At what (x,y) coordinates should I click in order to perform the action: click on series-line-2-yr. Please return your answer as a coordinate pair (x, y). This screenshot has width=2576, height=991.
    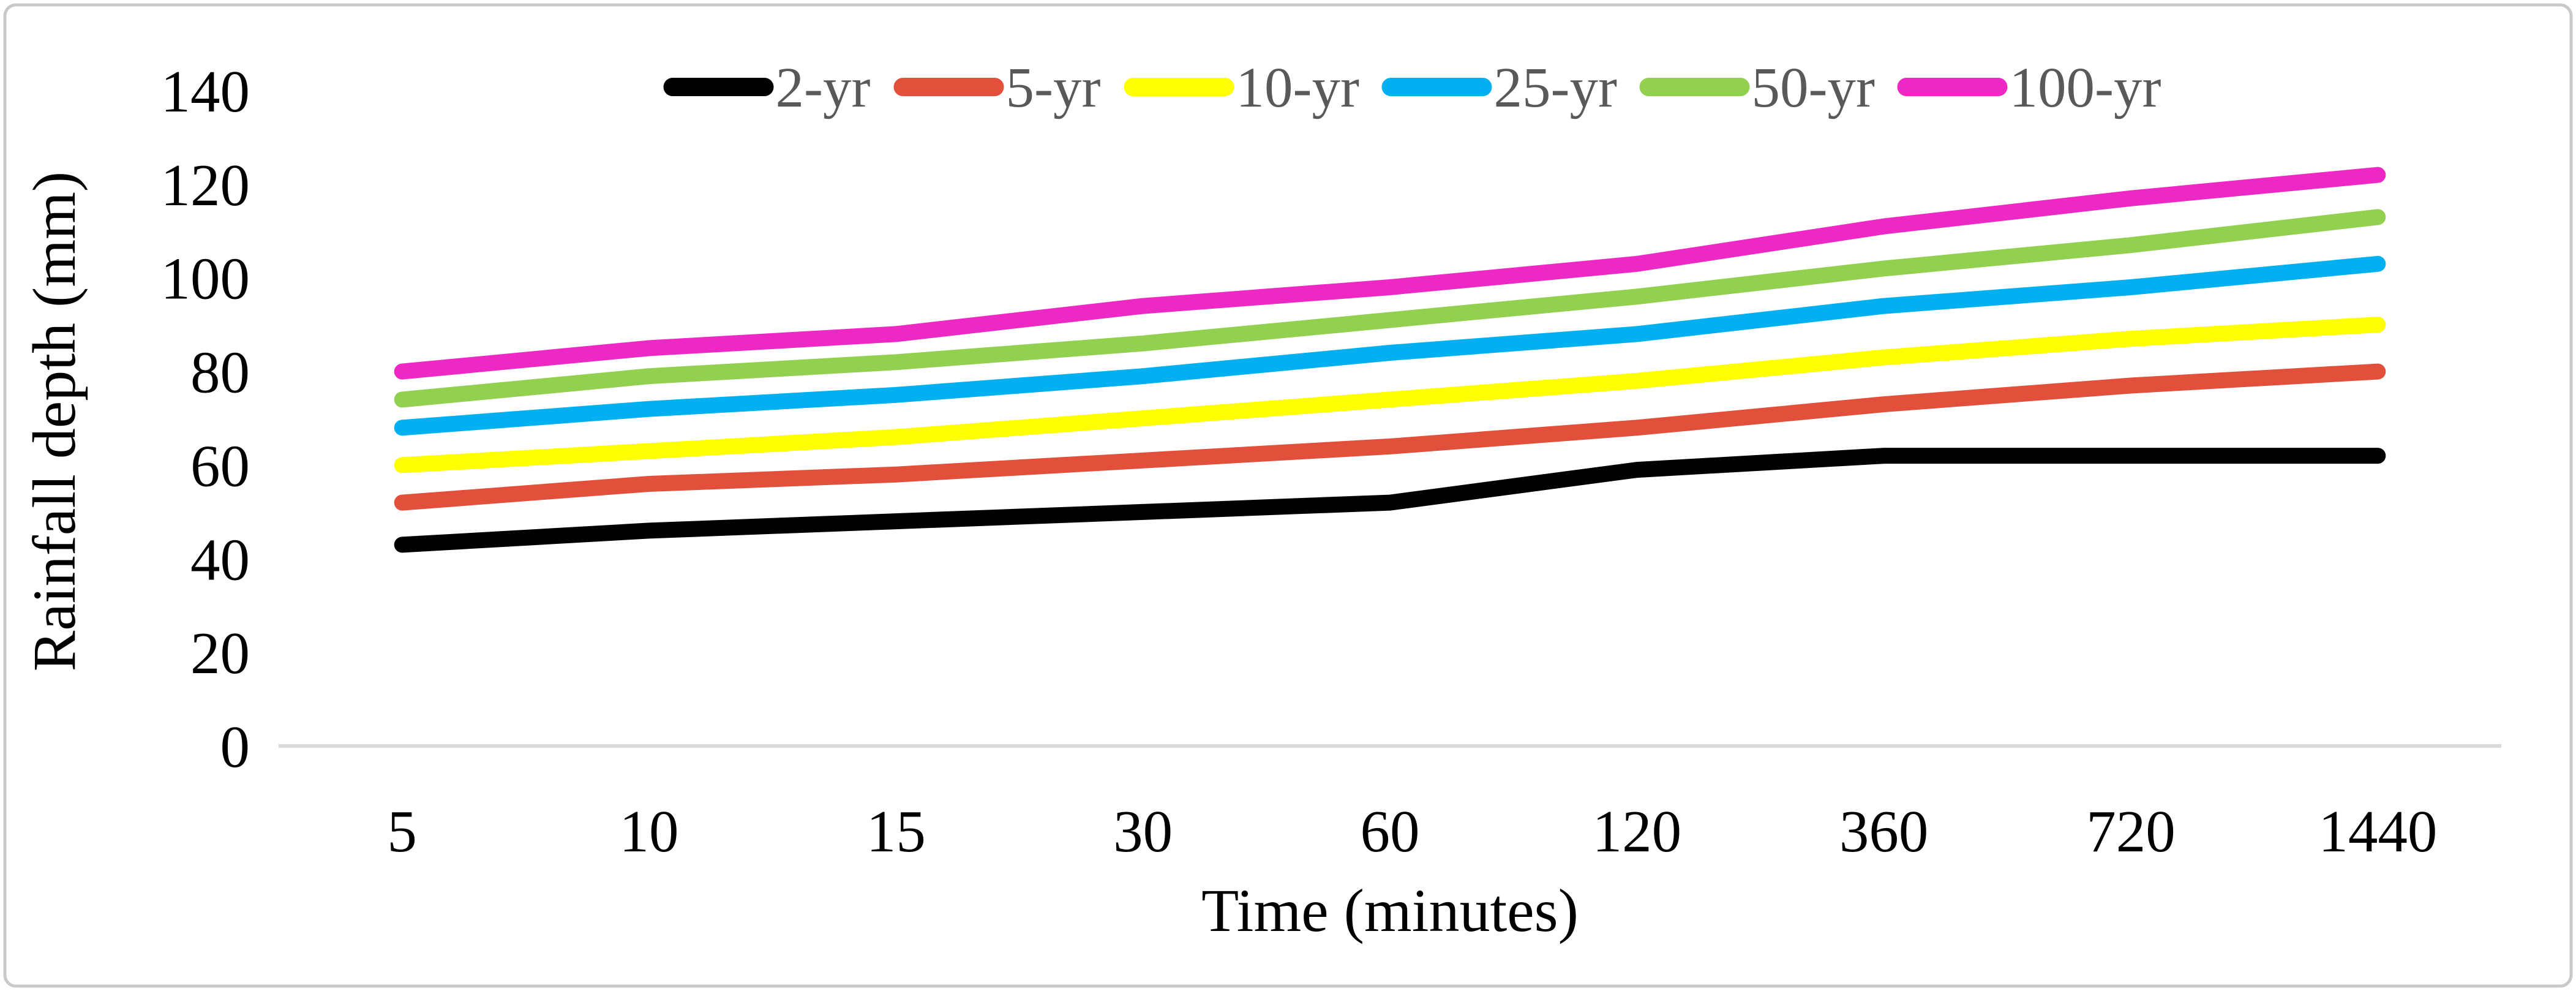
    Looking at the image, I should click on (1390, 501).